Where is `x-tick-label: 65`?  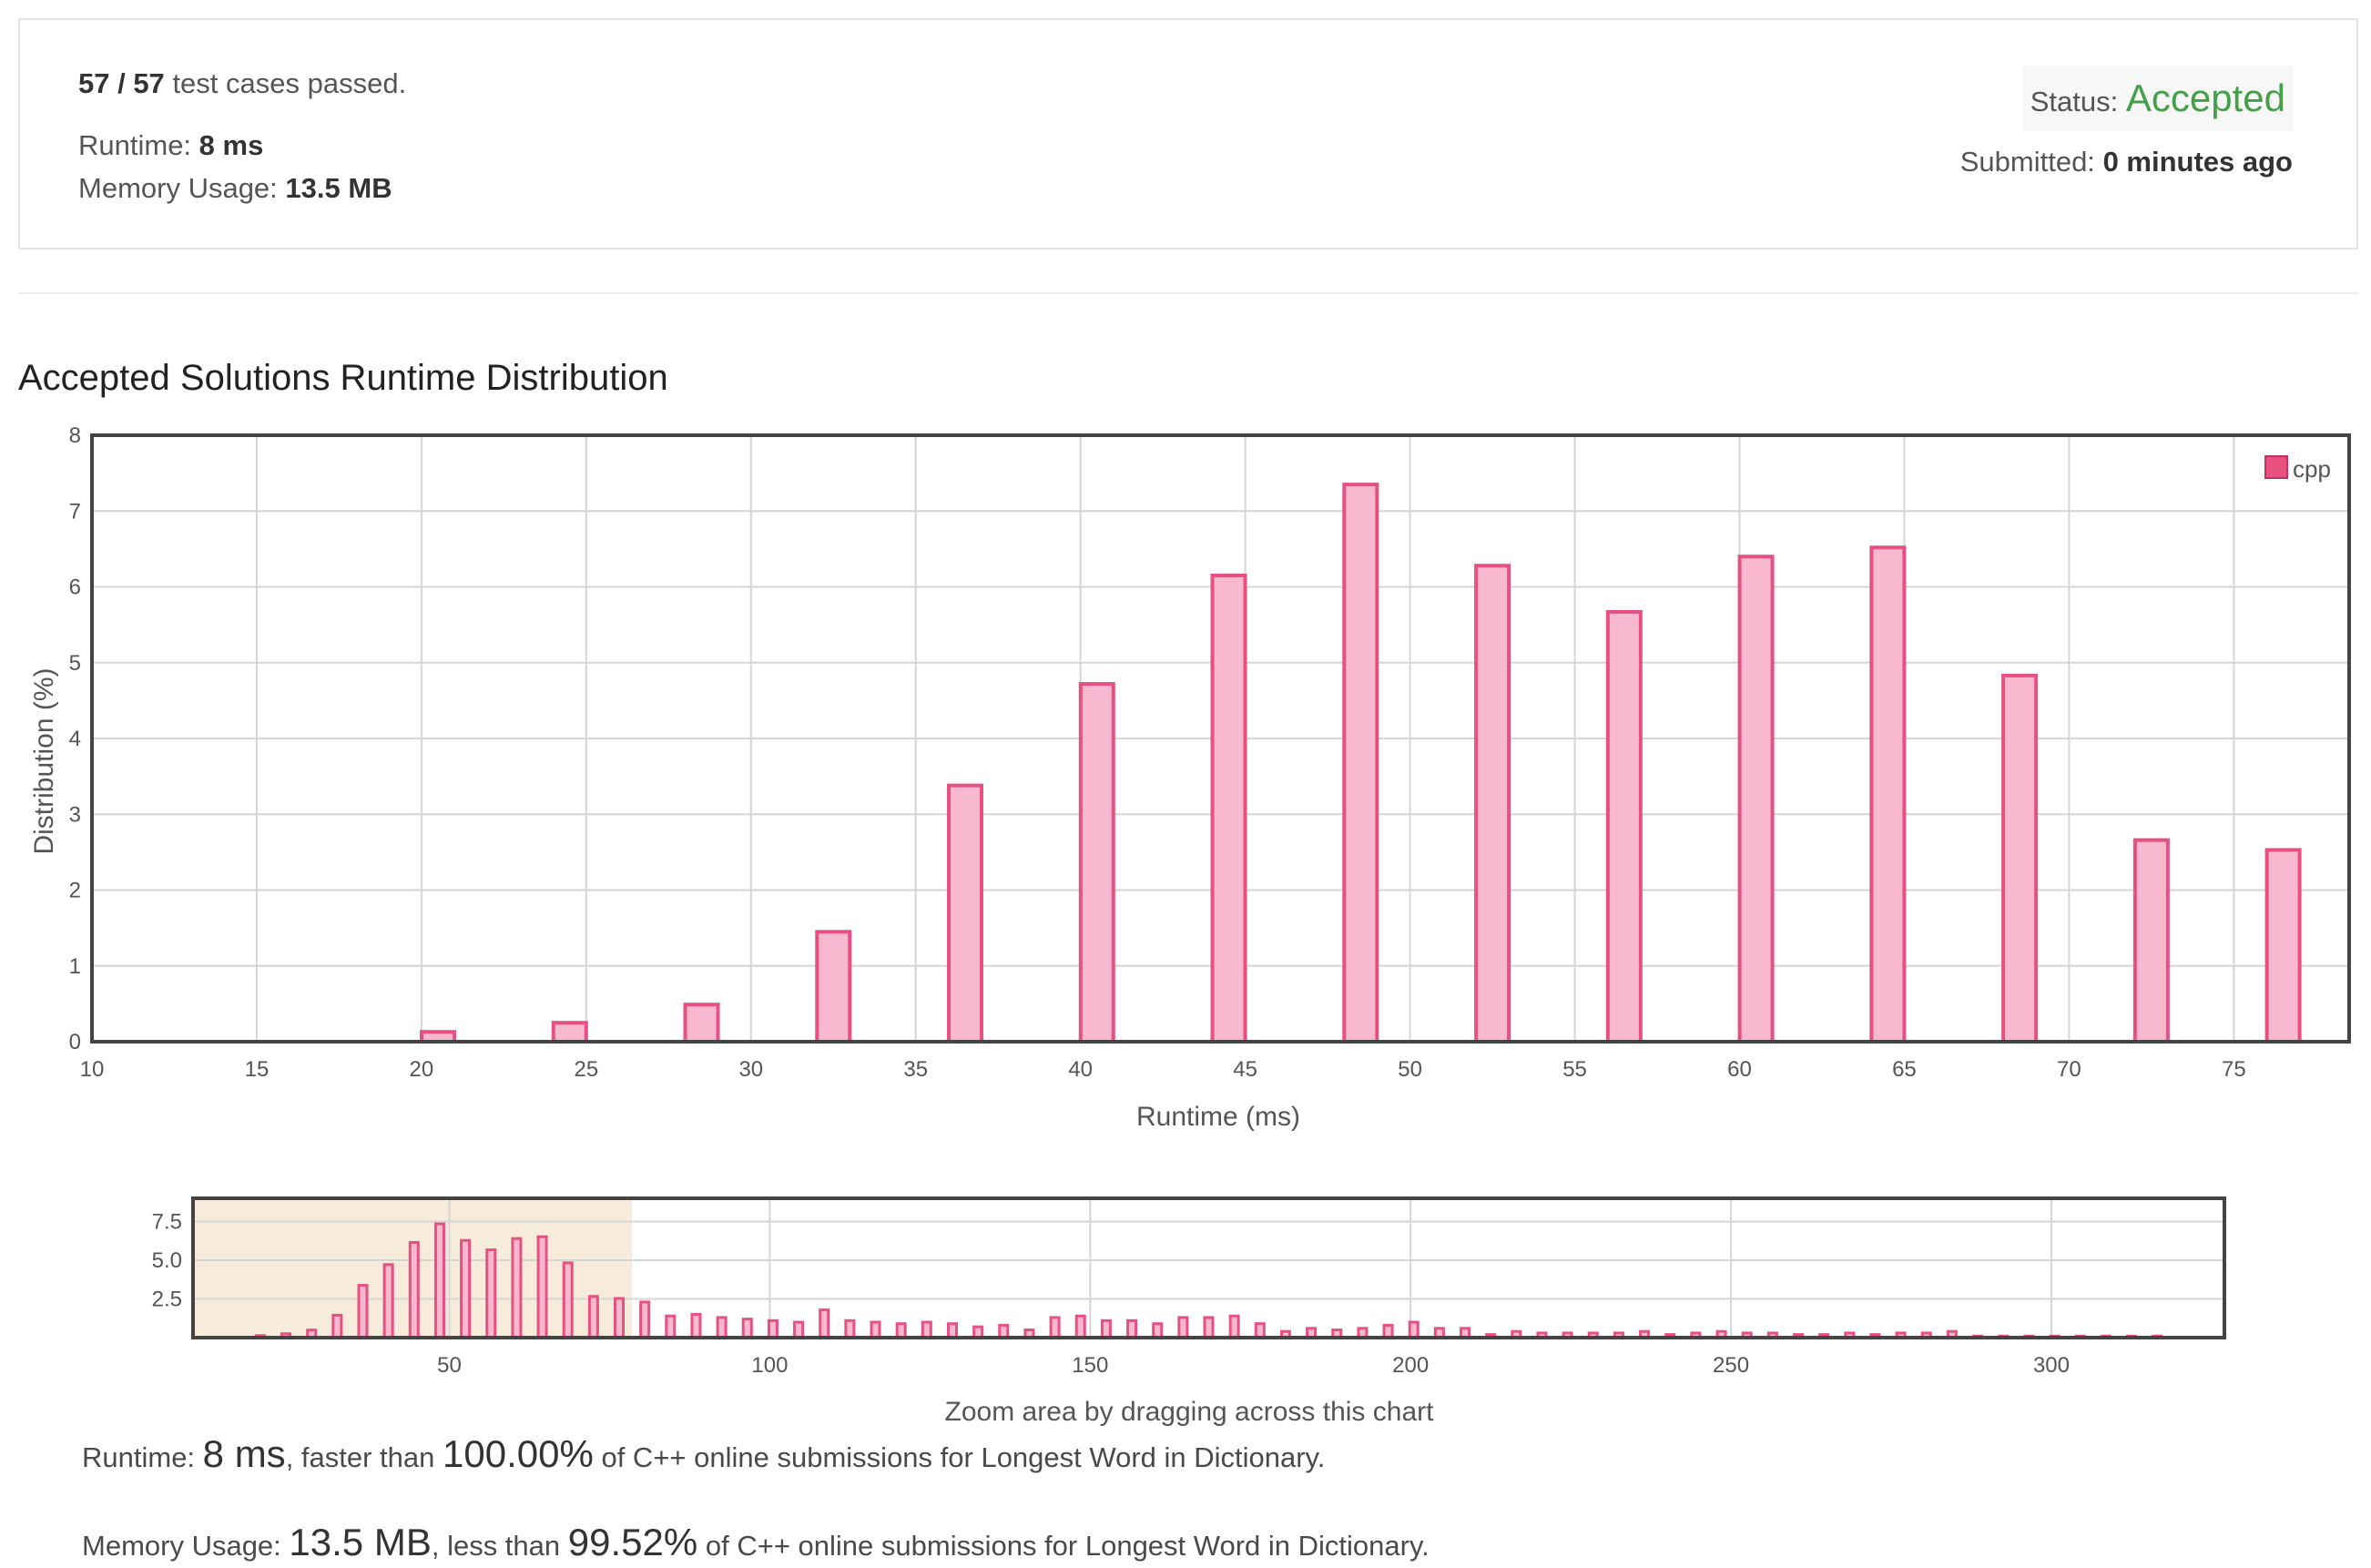 x-tick-label: 65 is located at coordinates (1904, 1069).